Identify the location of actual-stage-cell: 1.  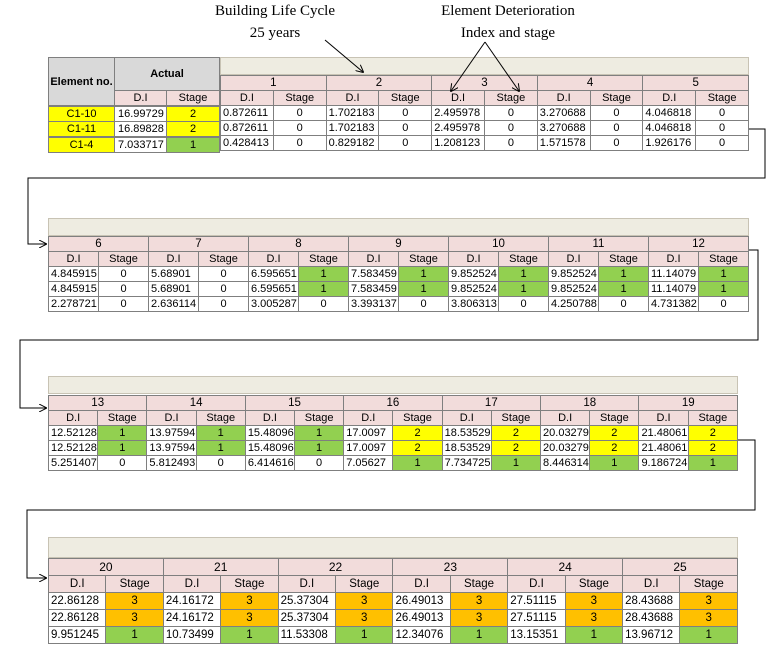
(193, 145).